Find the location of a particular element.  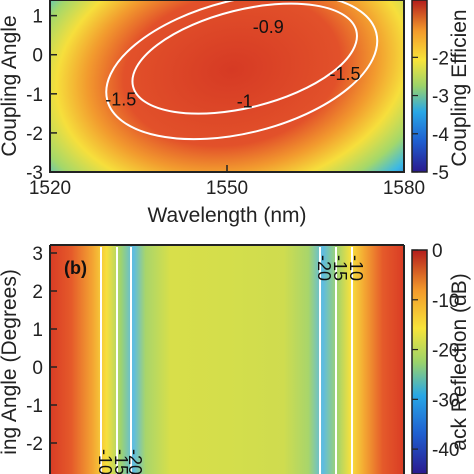

y-tick-label: -3 is located at coordinates (34, 173).